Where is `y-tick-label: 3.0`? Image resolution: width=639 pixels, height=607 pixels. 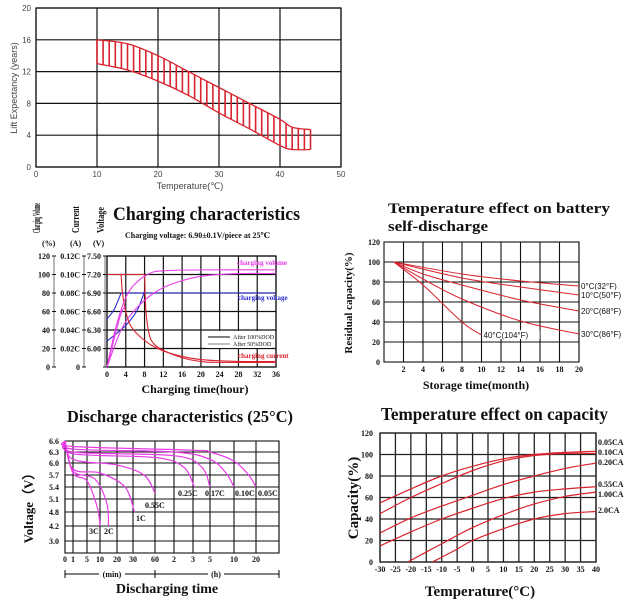 y-tick-label: 3.0 is located at coordinates (54, 541).